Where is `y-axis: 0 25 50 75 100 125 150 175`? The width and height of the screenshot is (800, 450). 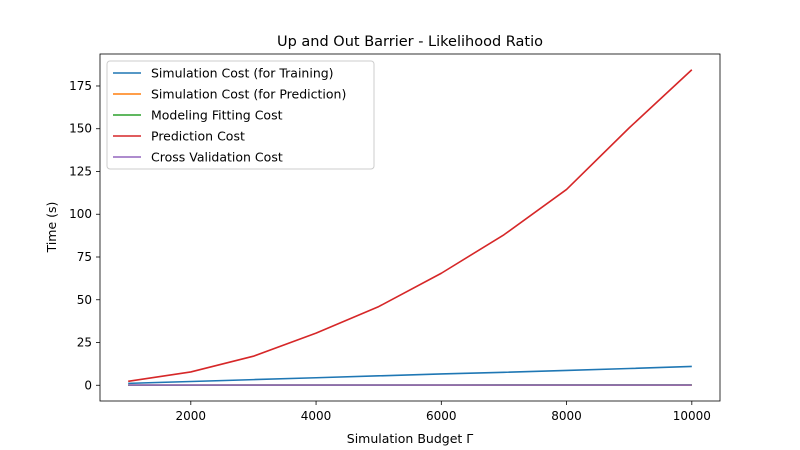
y-axis: 0 25 50 75 100 125 150 175 is located at coordinates (84, 235).